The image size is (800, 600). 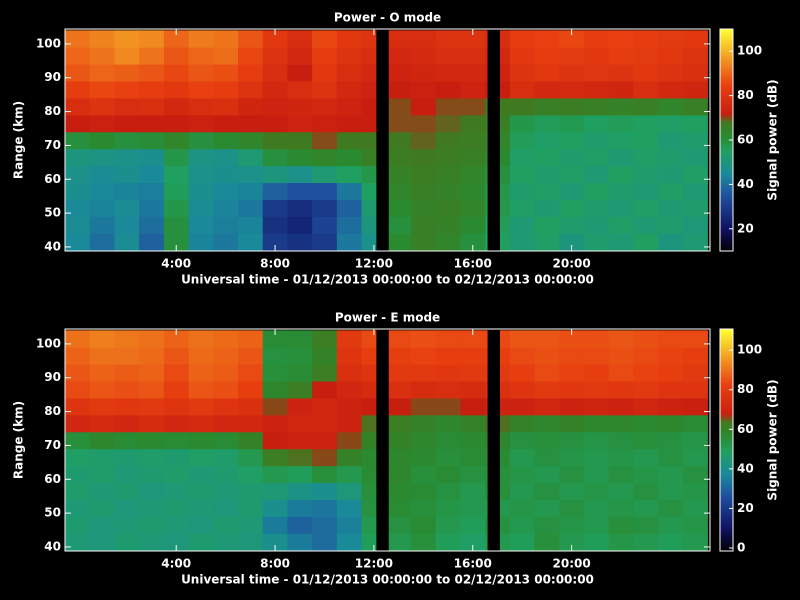 What do you see at coordinates (52, 145) in the screenshot?
I see `y-tick-label: 70` at bounding box center [52, 145].